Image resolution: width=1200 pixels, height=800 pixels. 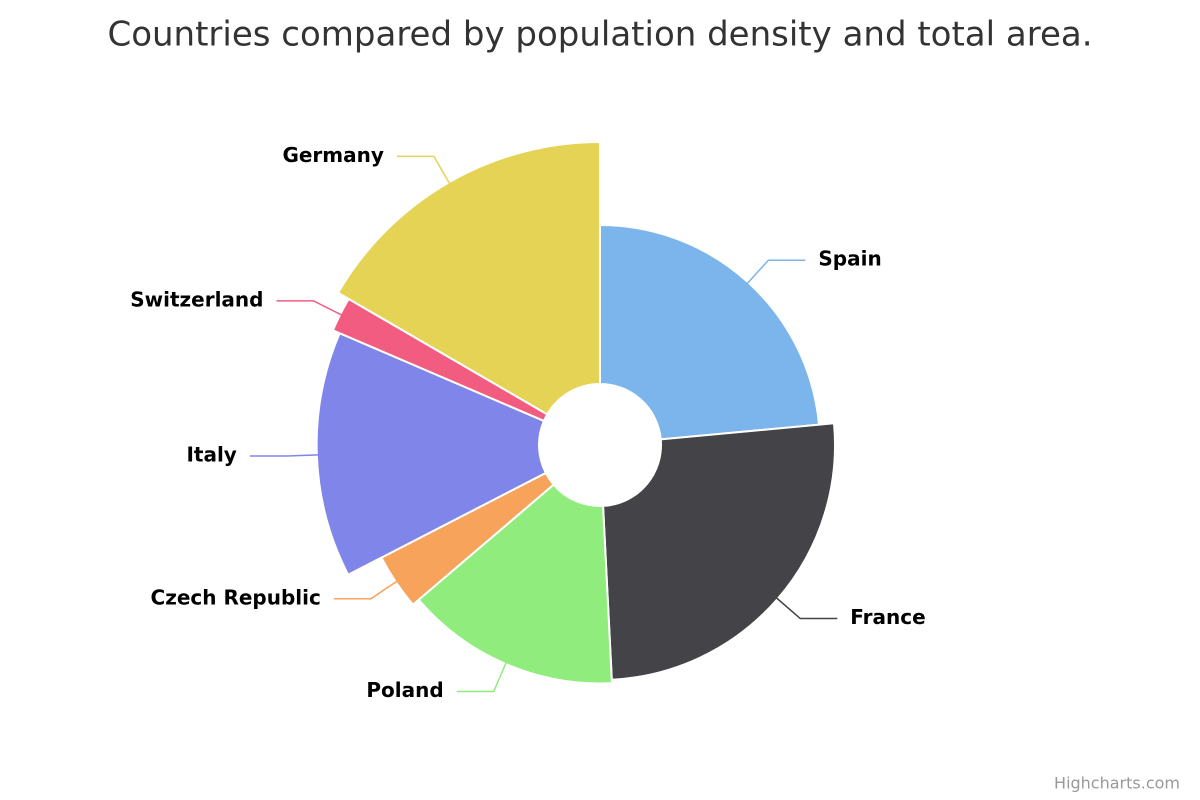 What do you see at coordinates (849, 259) in the screenshot?
I see `data-label: Spain` at bounding box center [849, 259].